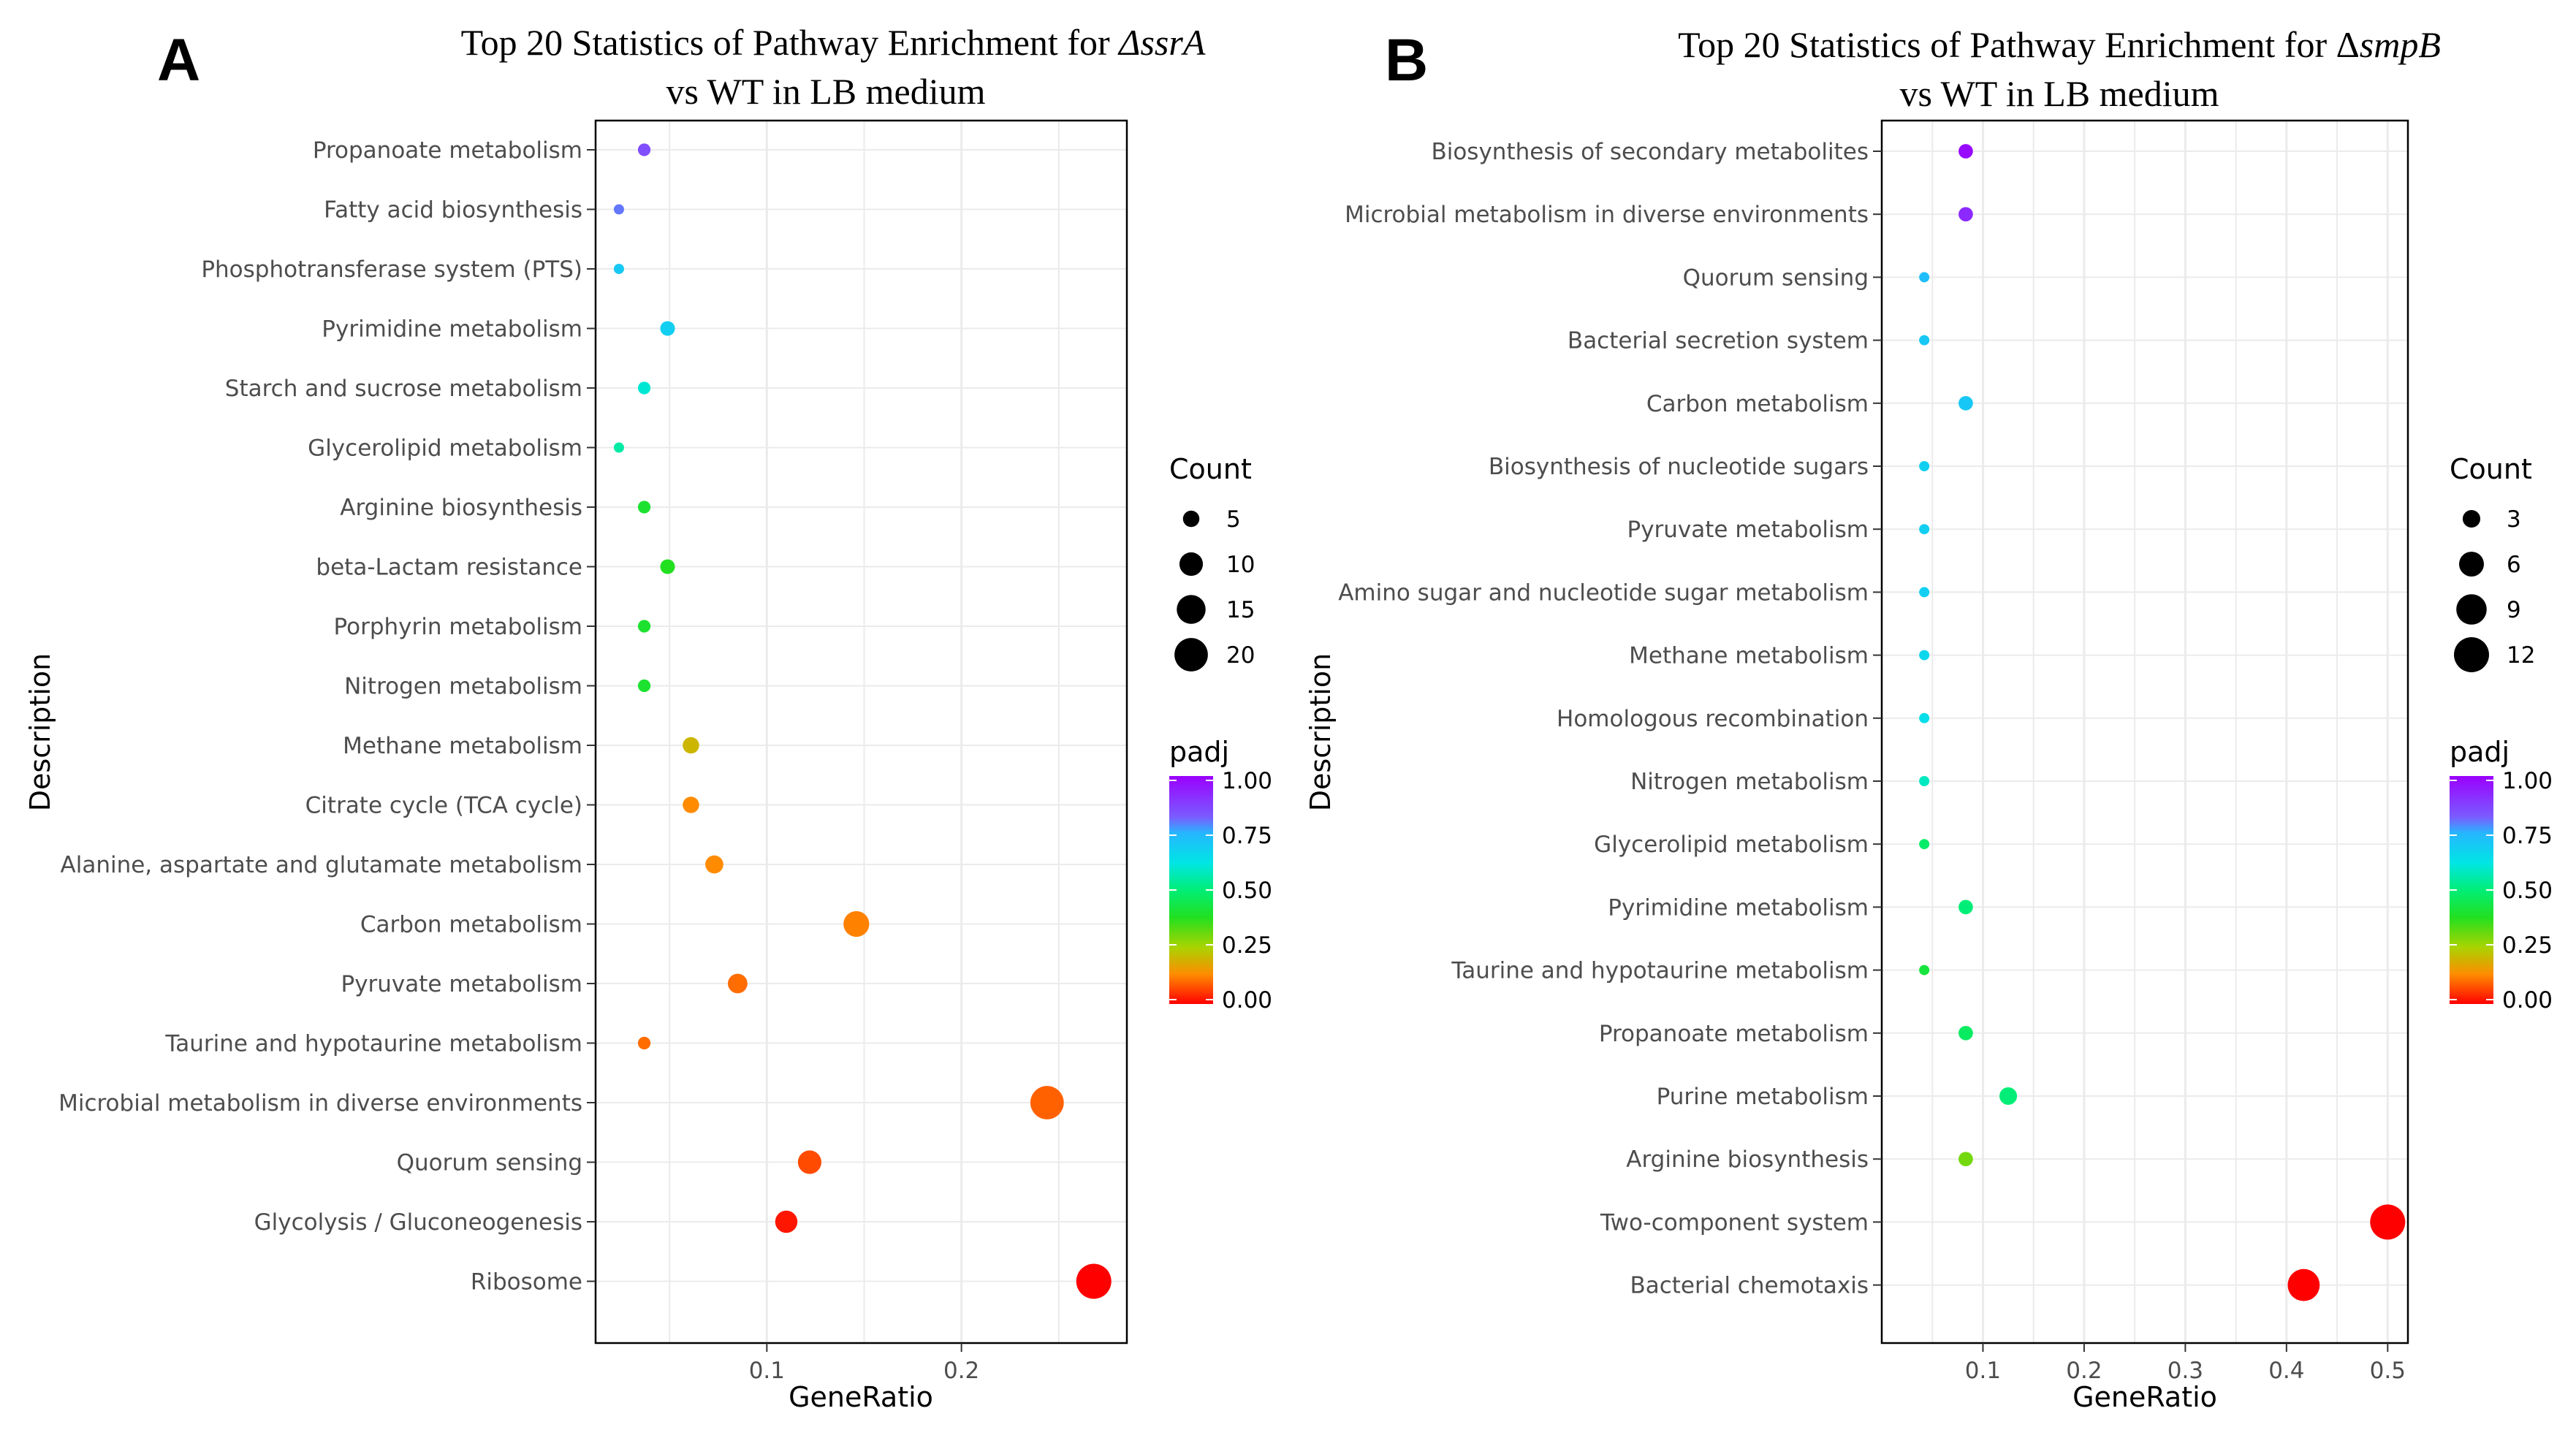  I want to click on panel-a-y-tick-label: Carbon metabolism, so click(471, 925).